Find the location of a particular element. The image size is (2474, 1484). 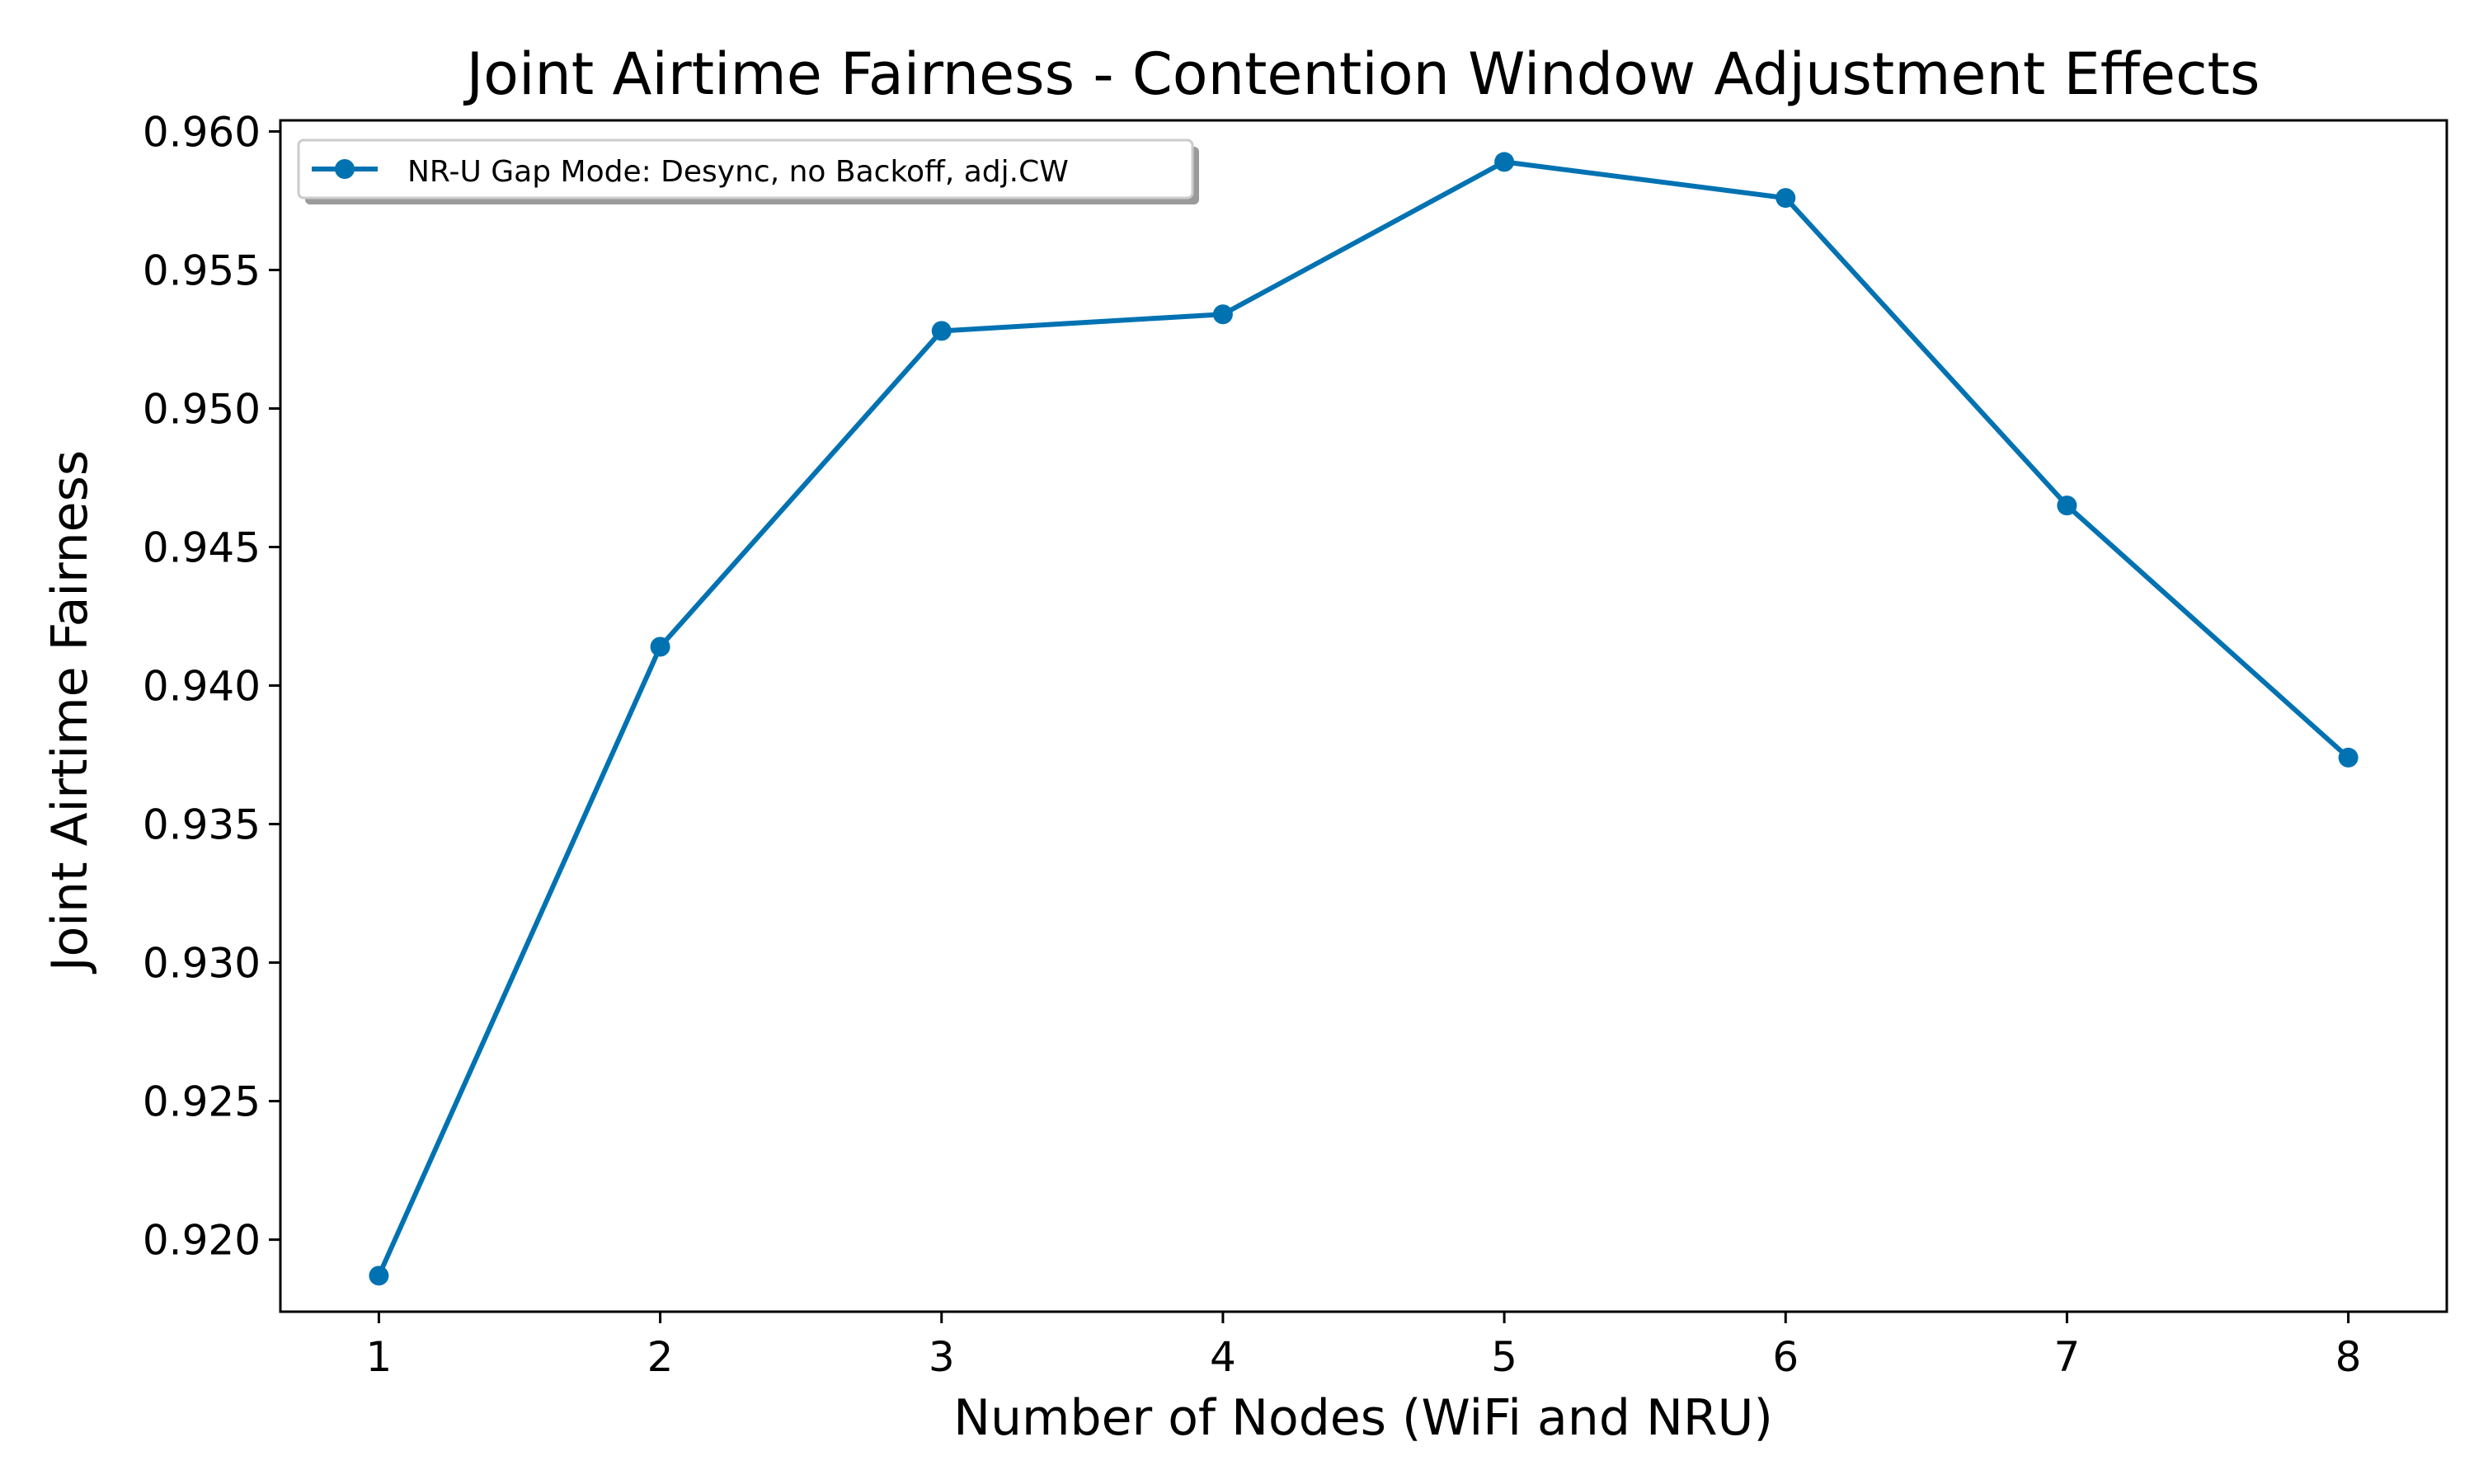

y-tick-label: 0.960 is located at coordinates (202, 132).